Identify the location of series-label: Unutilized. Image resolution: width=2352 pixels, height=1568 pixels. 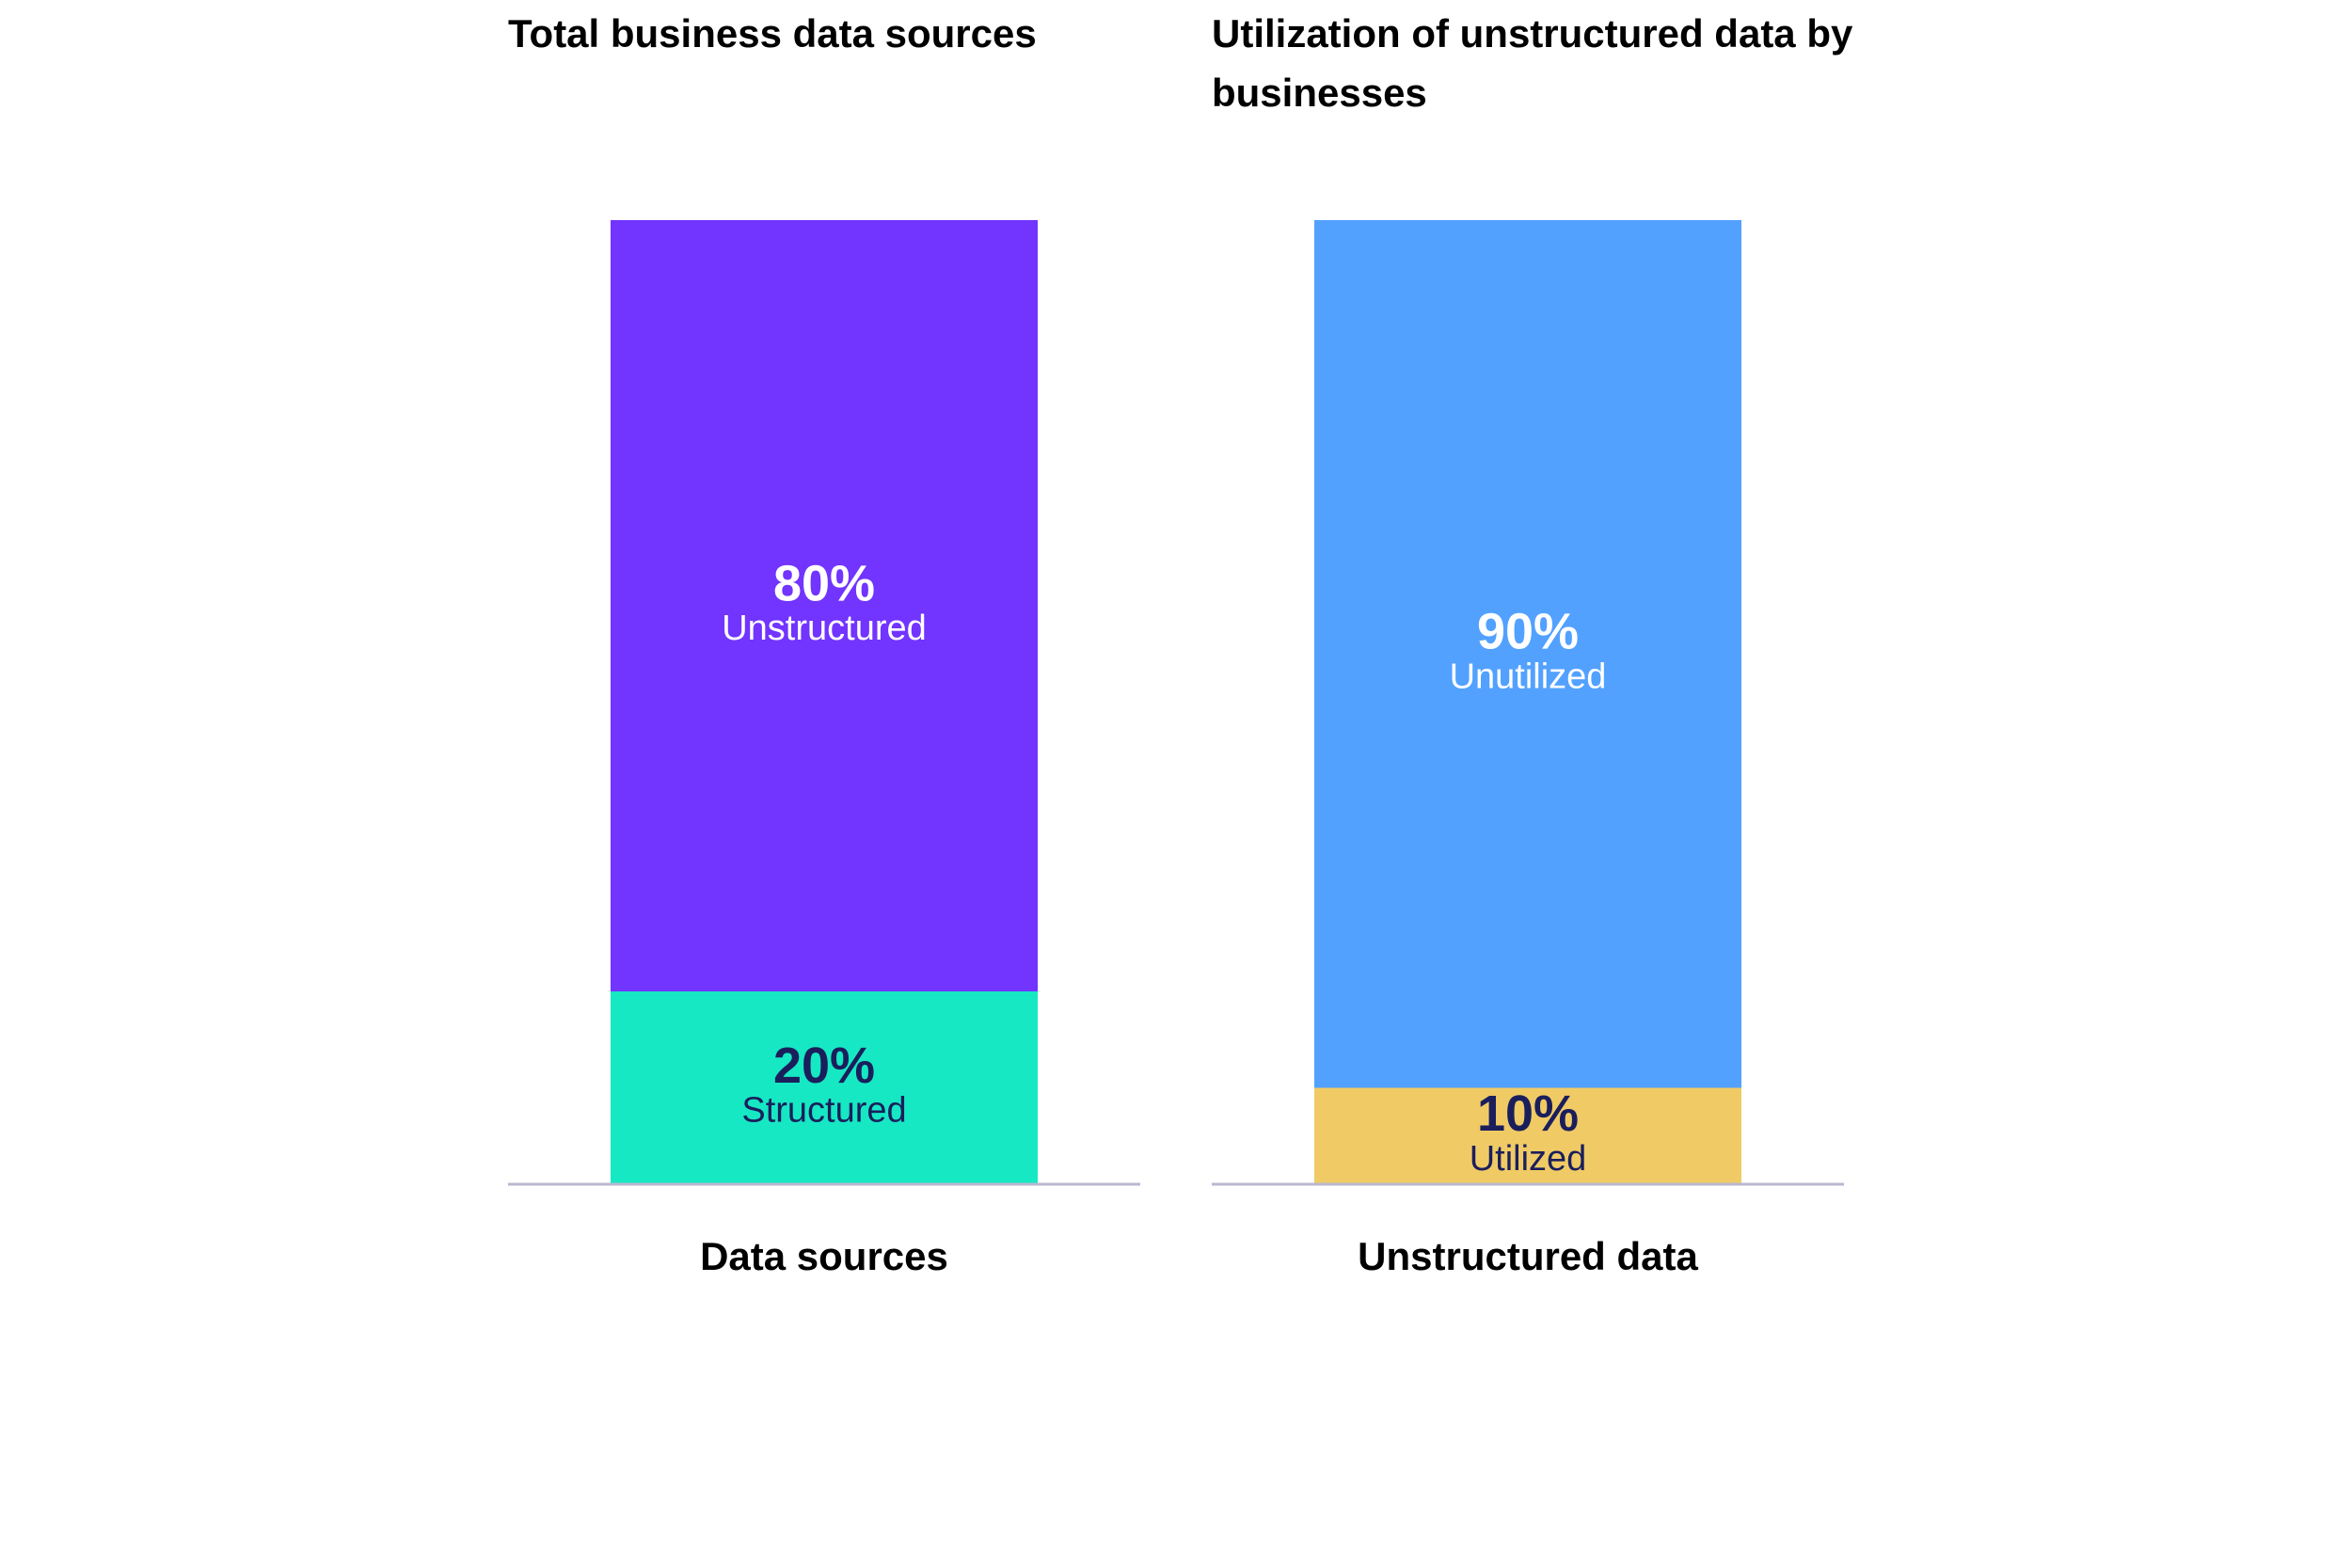
(1528, 677).